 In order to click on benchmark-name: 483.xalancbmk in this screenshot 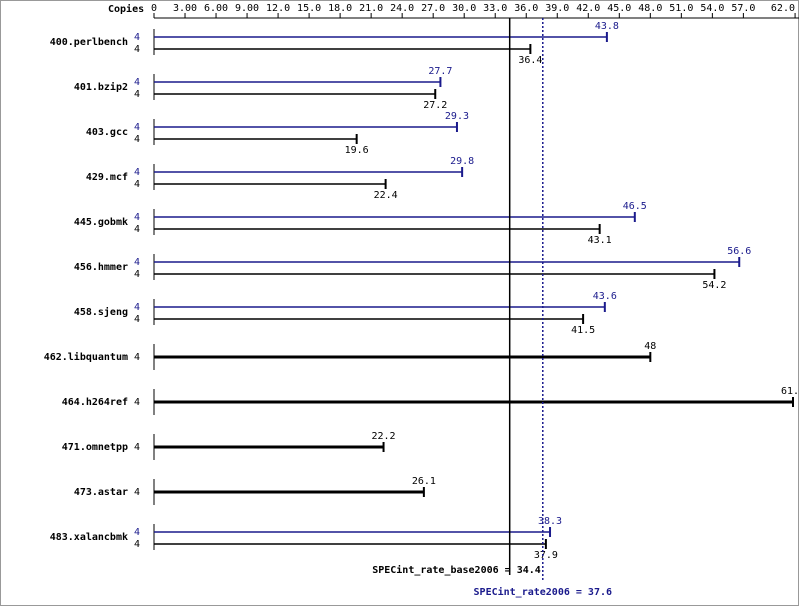, I will do `click(89, 537)`.